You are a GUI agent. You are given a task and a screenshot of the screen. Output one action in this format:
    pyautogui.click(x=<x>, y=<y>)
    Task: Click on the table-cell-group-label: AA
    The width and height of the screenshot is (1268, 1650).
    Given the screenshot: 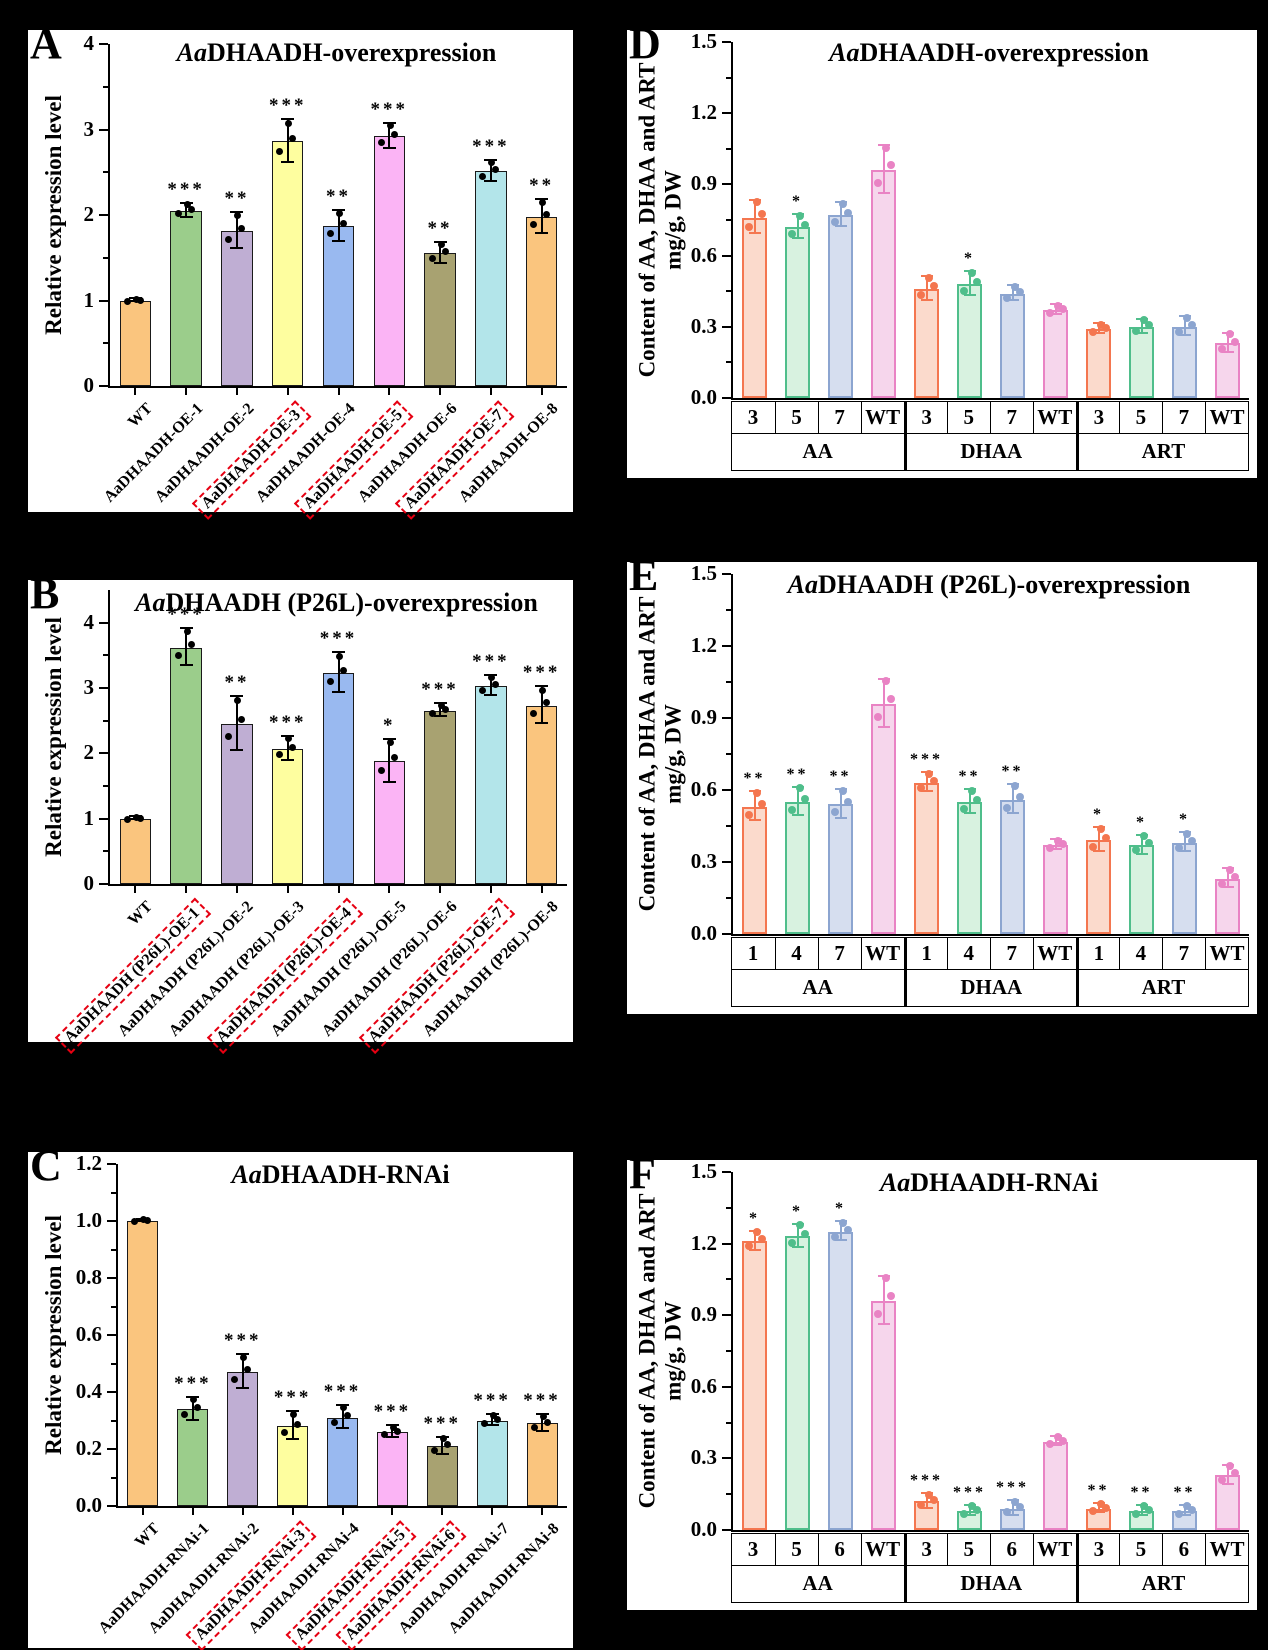 What is the action you would take?
    pyautogui.click(x=817, y=1583)
    